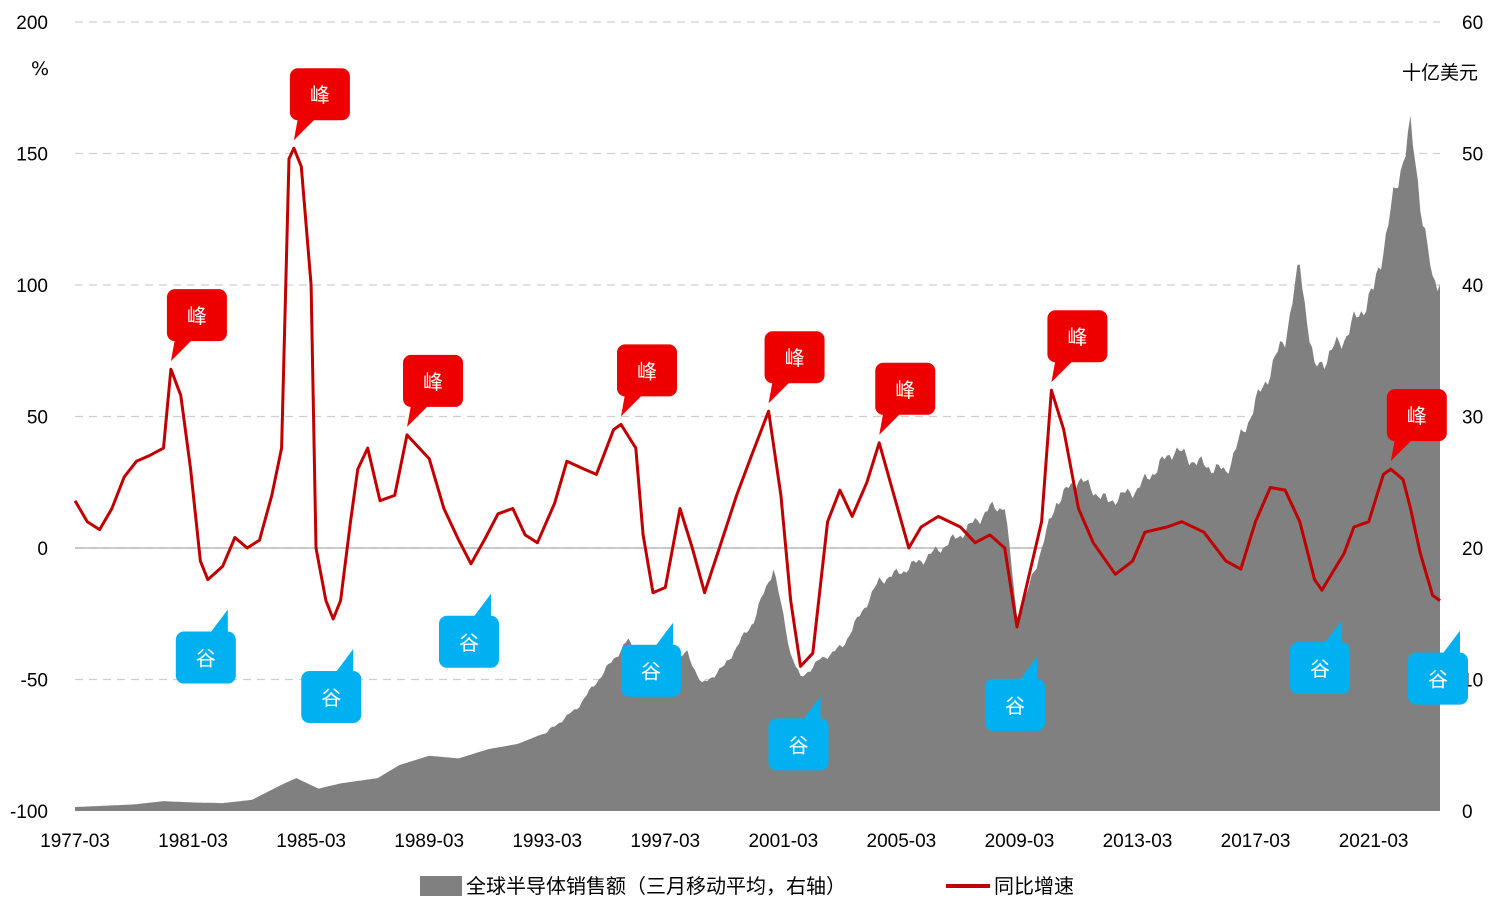 This screenshot has width=1502, height=912. What do you see at coordinates (441, 886) in the screenshot?
I see `legend-swatch-sales` at bounding box center [441, 886].